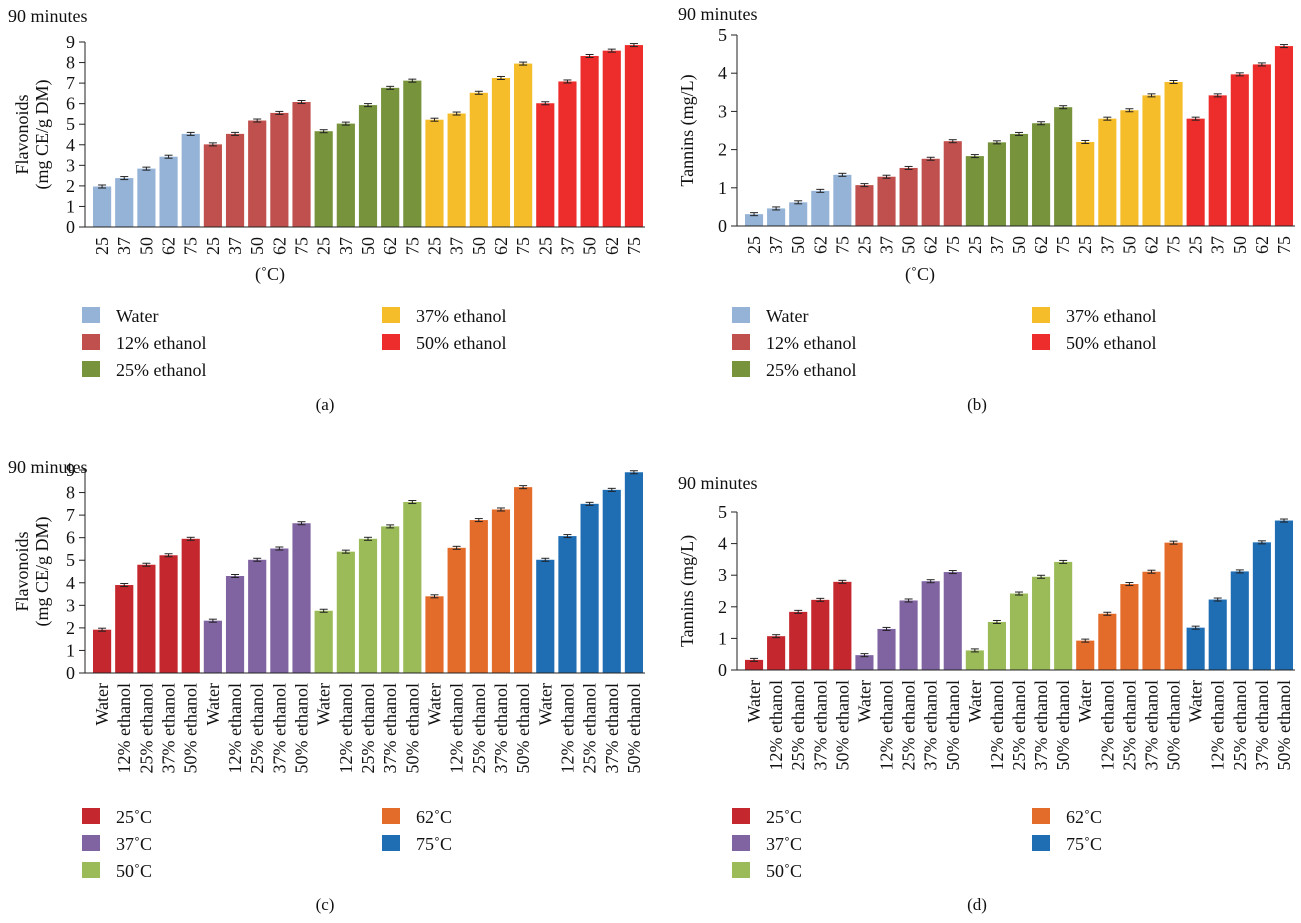 The image size is (1301, 923). What do you see at coordinates (70, 104) in the screenshot?
I see `y-tick-label: 6` at bounding box center [70, 104].